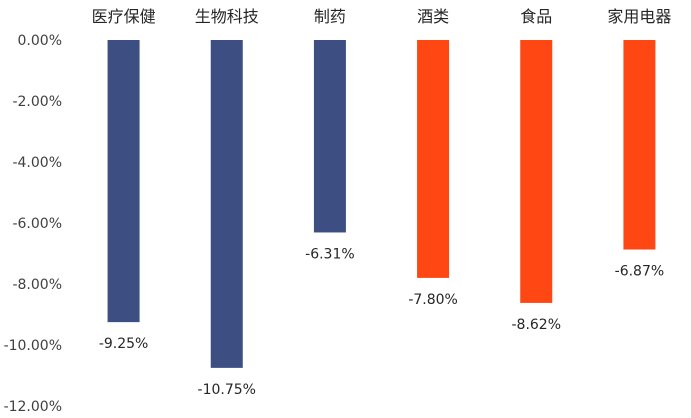 Image resolution: width=691 pixels, height=418 pixels. I want to click on x-category-label: 生物科技, so click(227, 16).